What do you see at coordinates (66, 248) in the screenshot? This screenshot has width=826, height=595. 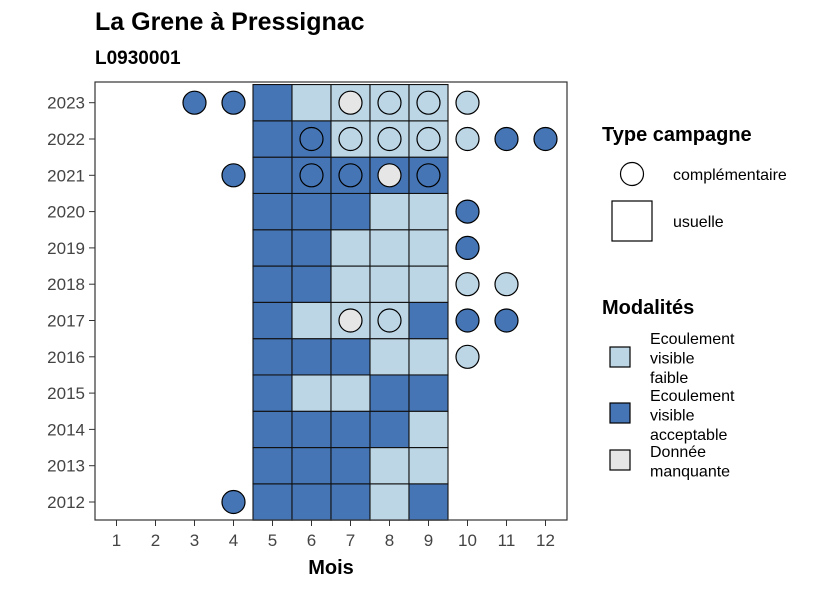 I see `y-tick-label-2019: 2019` at bounding box center [66, 248].